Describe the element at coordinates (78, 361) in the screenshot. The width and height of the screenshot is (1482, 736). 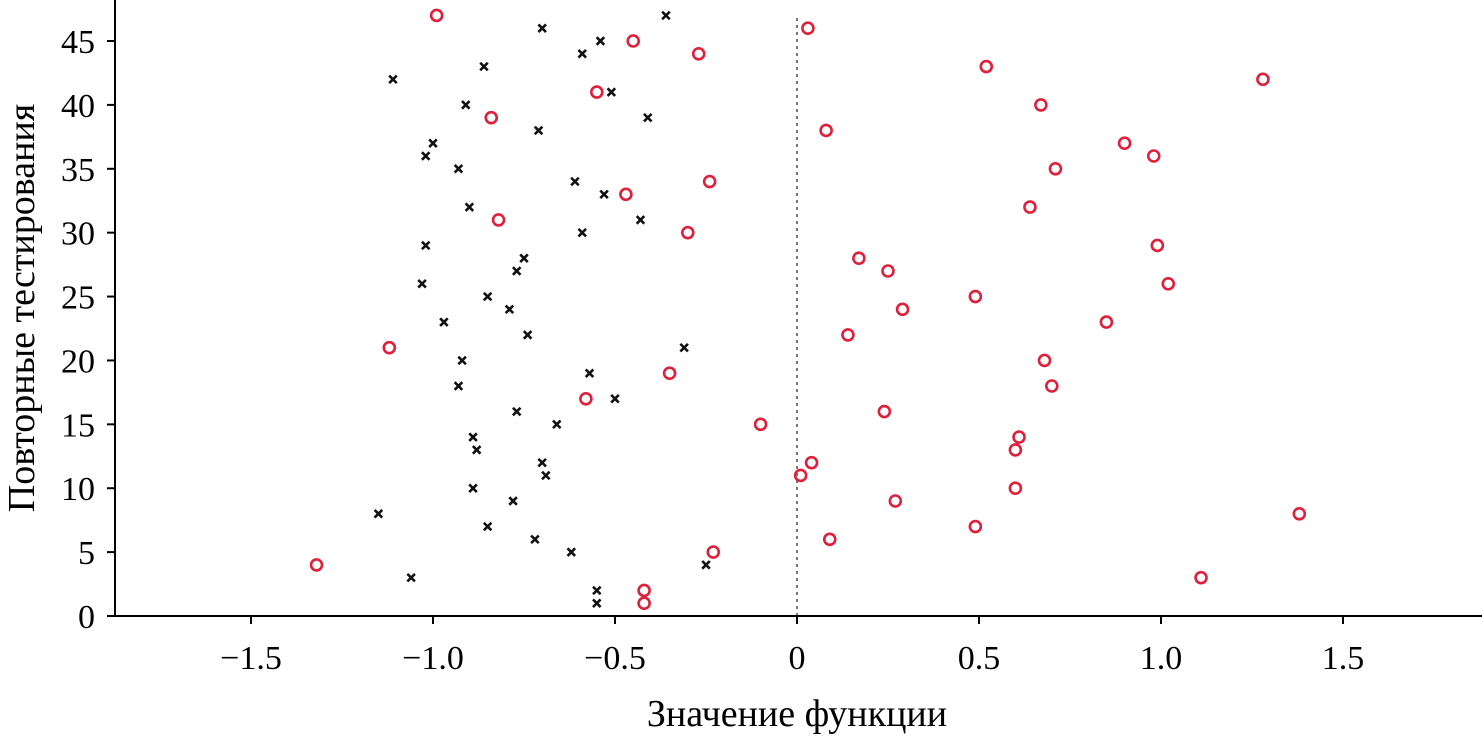
I see `y-tick-label: 20` at that location.